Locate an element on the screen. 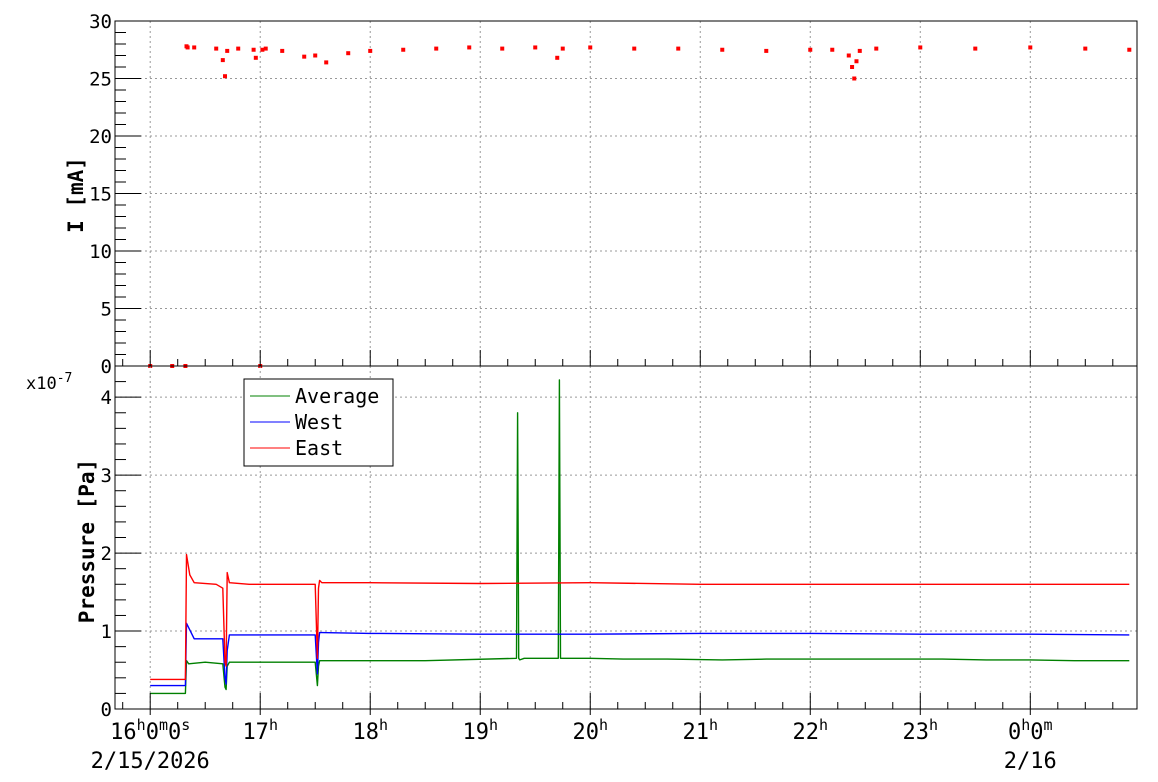 This screenshot has width=1158, height=782. legend-label-average: Average is located at coordinates (337, 396).